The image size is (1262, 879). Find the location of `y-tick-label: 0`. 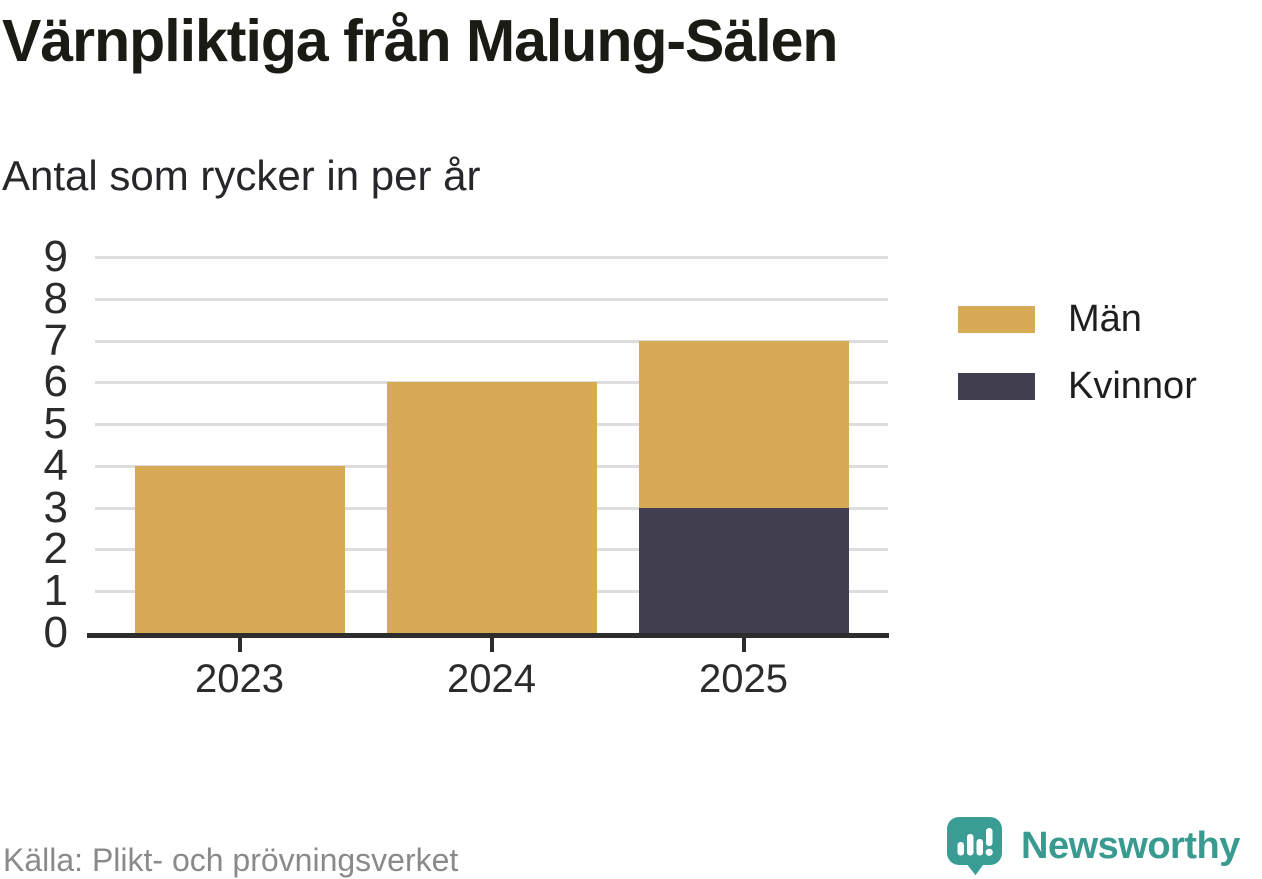

y-tick-label: 0 is located at coordinates (55, 632).